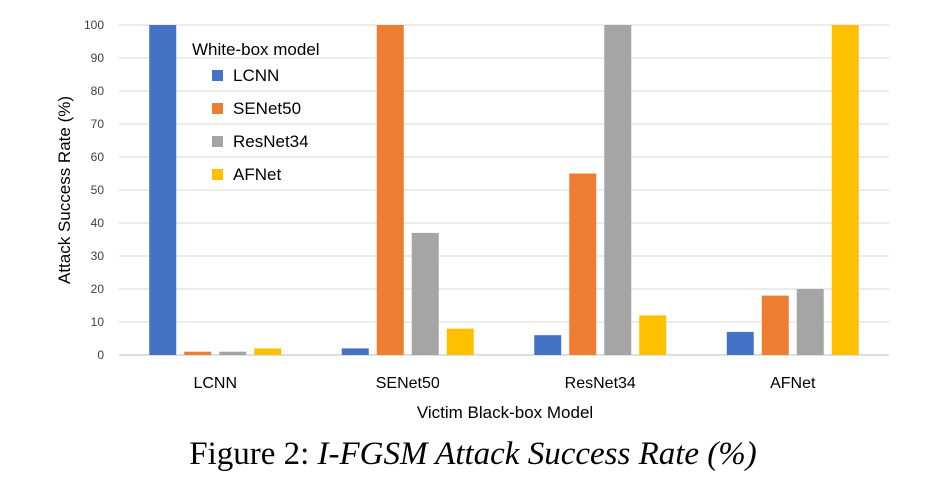  Describe the element at coordinates (257, 174) in the screenshot. I see `legend-label: AFNet` at that location.